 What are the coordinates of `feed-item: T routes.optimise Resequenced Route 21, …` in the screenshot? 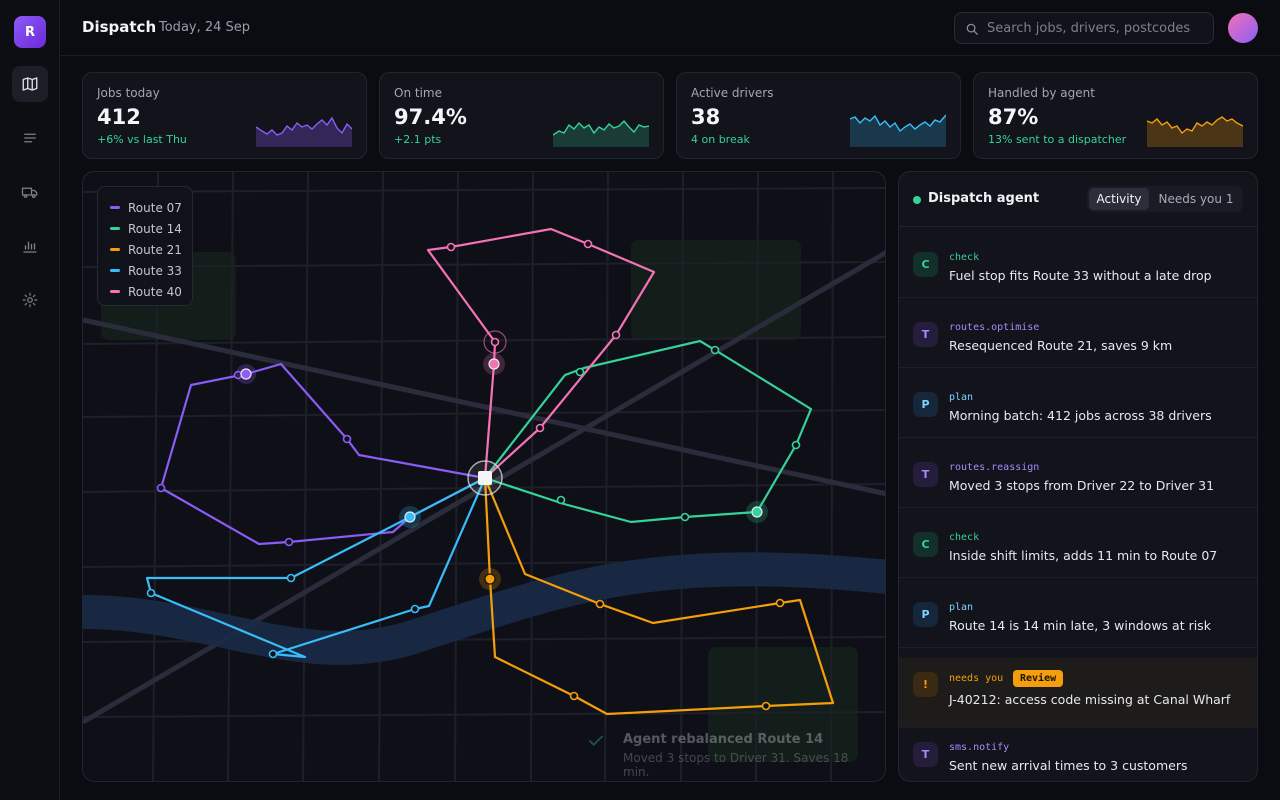 It's located at (1078, 333).